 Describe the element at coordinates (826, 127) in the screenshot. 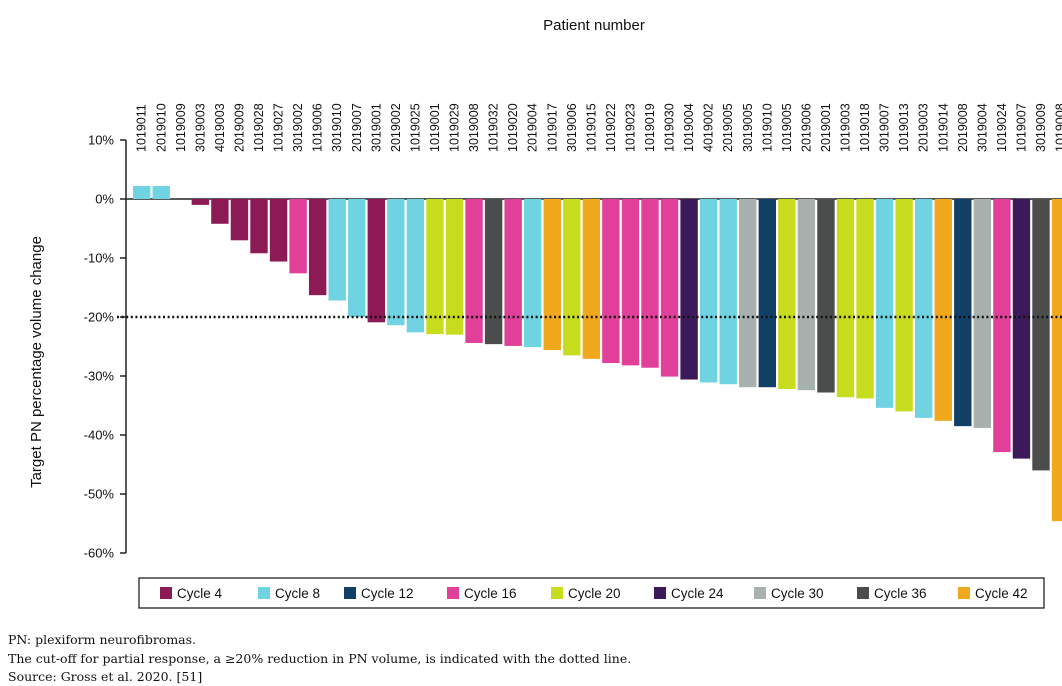

I see `x-tick-label: 2019001` at that location.